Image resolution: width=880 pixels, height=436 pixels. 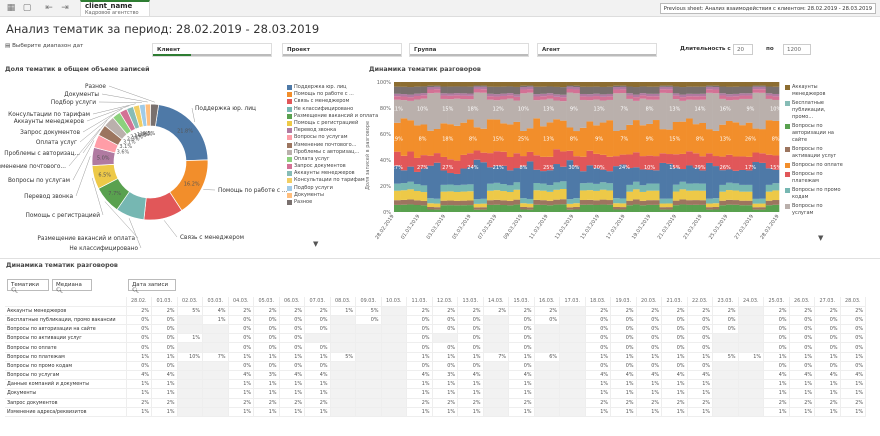 I want to click on date-column-header: 09.03., so click(x=368, y=302).